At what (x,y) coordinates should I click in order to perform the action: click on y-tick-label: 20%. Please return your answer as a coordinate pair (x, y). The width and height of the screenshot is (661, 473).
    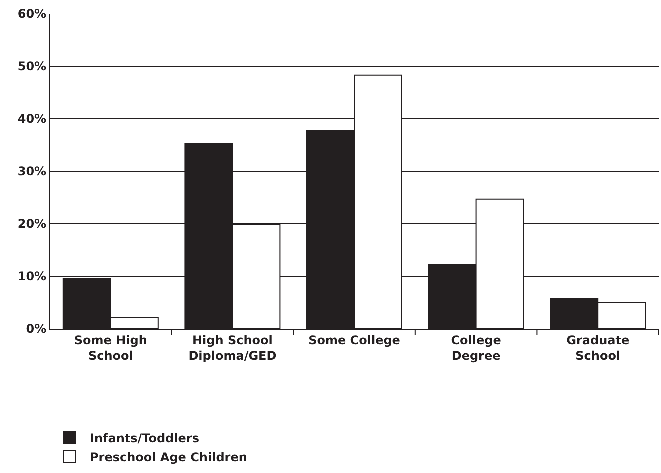
    Looking at the image, I should click on (32, 224).